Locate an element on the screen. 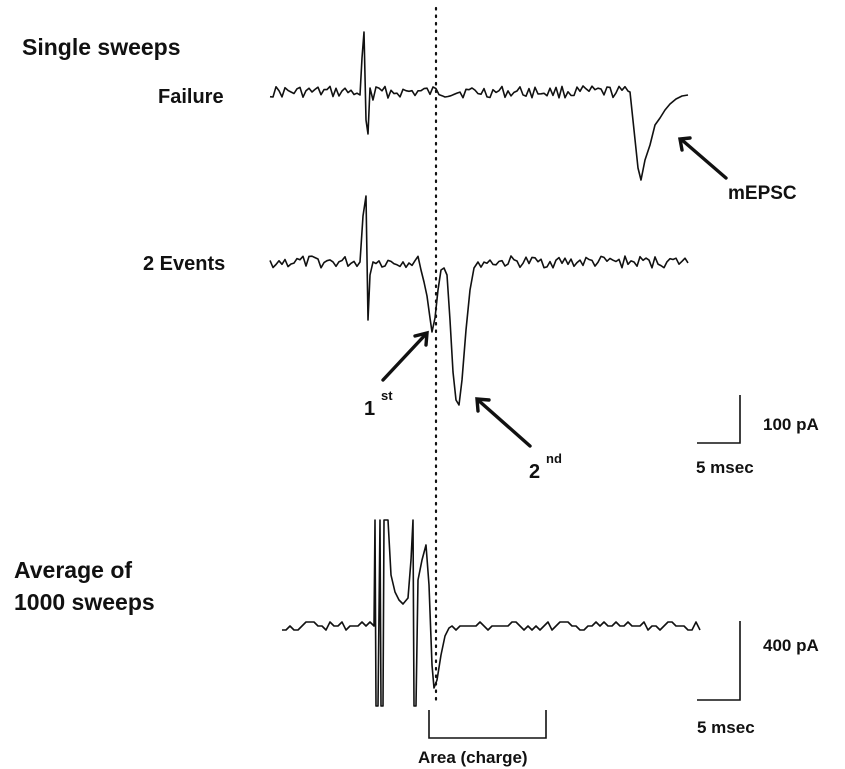  area-label: Area (charge) is located at coordinates (473, 757).